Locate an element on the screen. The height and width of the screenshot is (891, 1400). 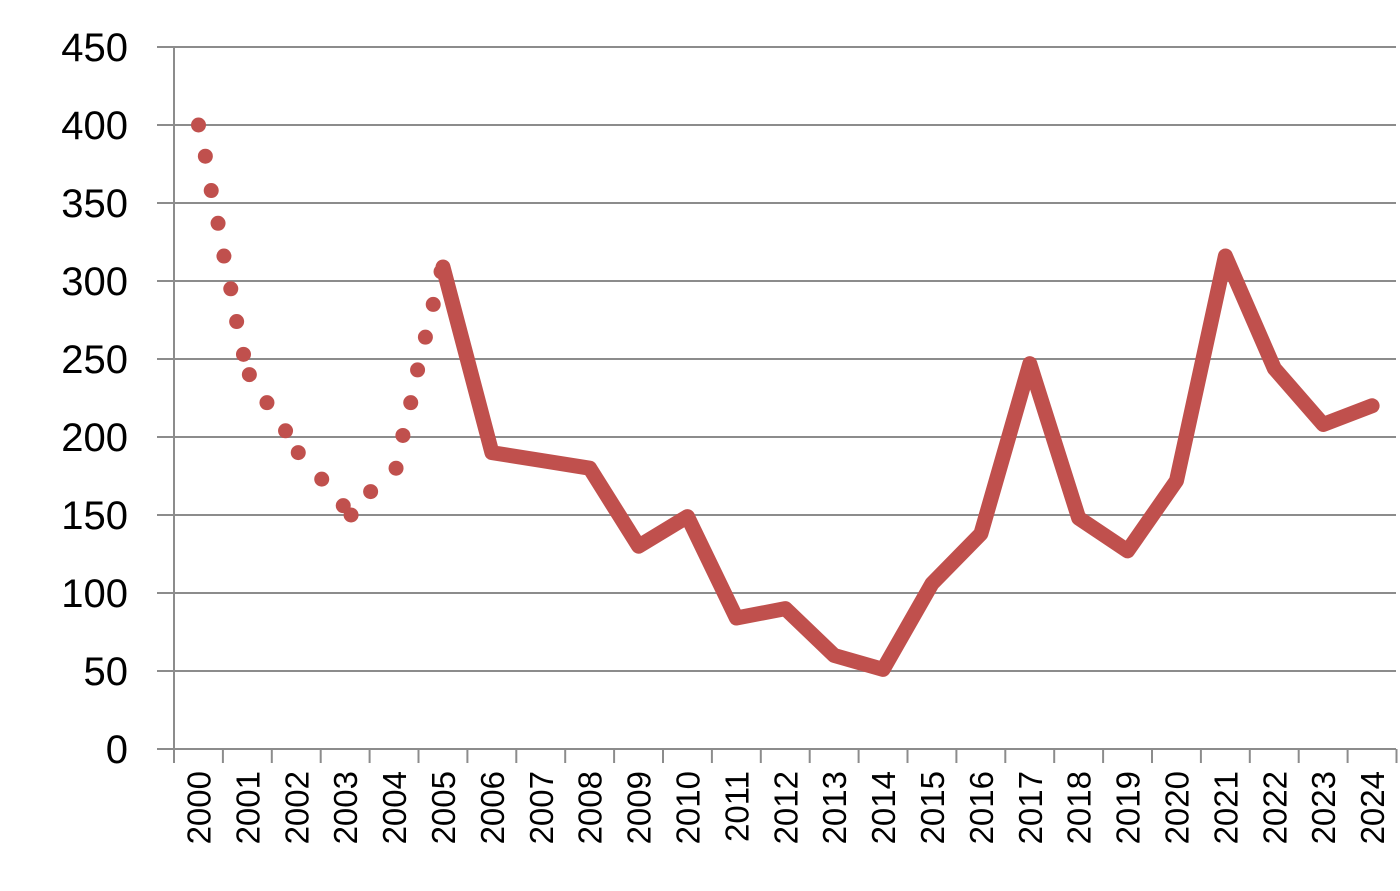
x-tick-label: 2004 is located at coordinates (394, 807).